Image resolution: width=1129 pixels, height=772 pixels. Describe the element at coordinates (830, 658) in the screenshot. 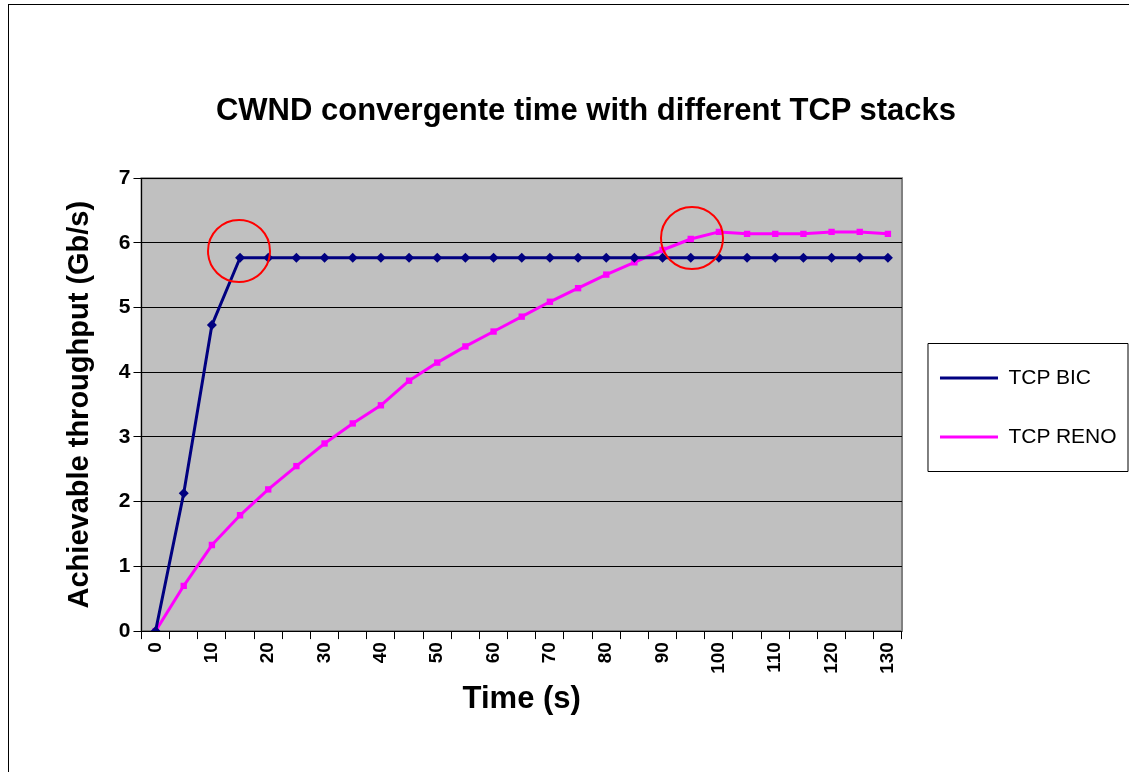

I see `x-tick-label: 120` at that location.